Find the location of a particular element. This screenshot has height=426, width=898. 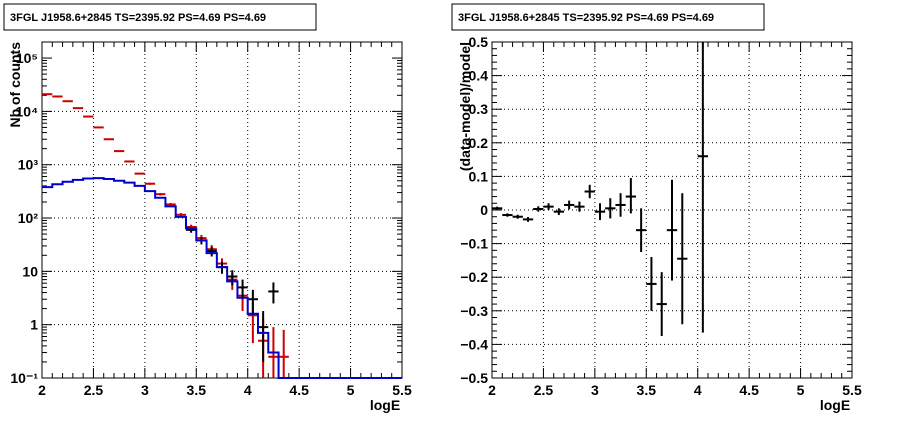

y-tick-label: 10³ is located at coordinates (28, 165).